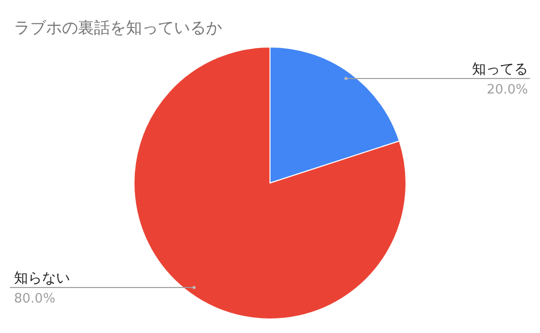 This screenshot has width=540, height=333. What do you see at coordinates (42, 278) in the screenshot?
I see `slice-label: 知らない` at bounding box center [42, 278].